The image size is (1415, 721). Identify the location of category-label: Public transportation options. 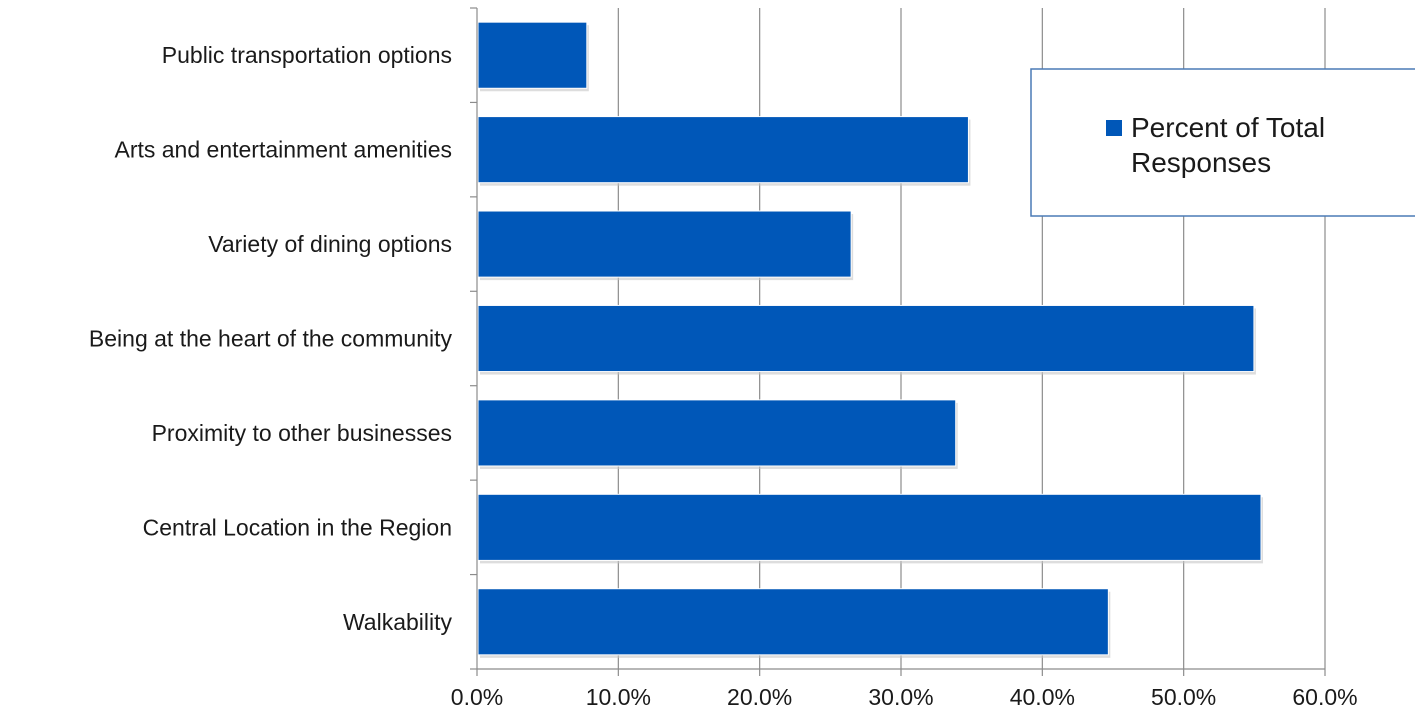
(307, 55).